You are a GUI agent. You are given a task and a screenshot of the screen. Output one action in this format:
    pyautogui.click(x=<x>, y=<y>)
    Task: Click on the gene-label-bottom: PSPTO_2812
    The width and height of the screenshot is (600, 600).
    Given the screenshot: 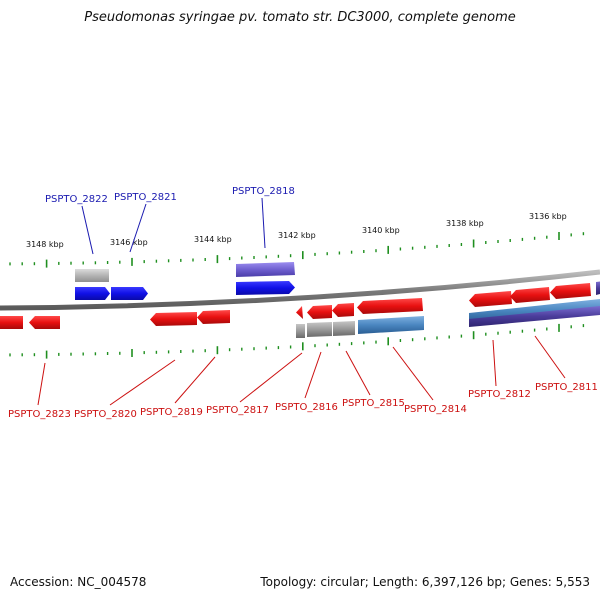 What is the action you would take?
    pyautogui.click(x=499, y=394)
    